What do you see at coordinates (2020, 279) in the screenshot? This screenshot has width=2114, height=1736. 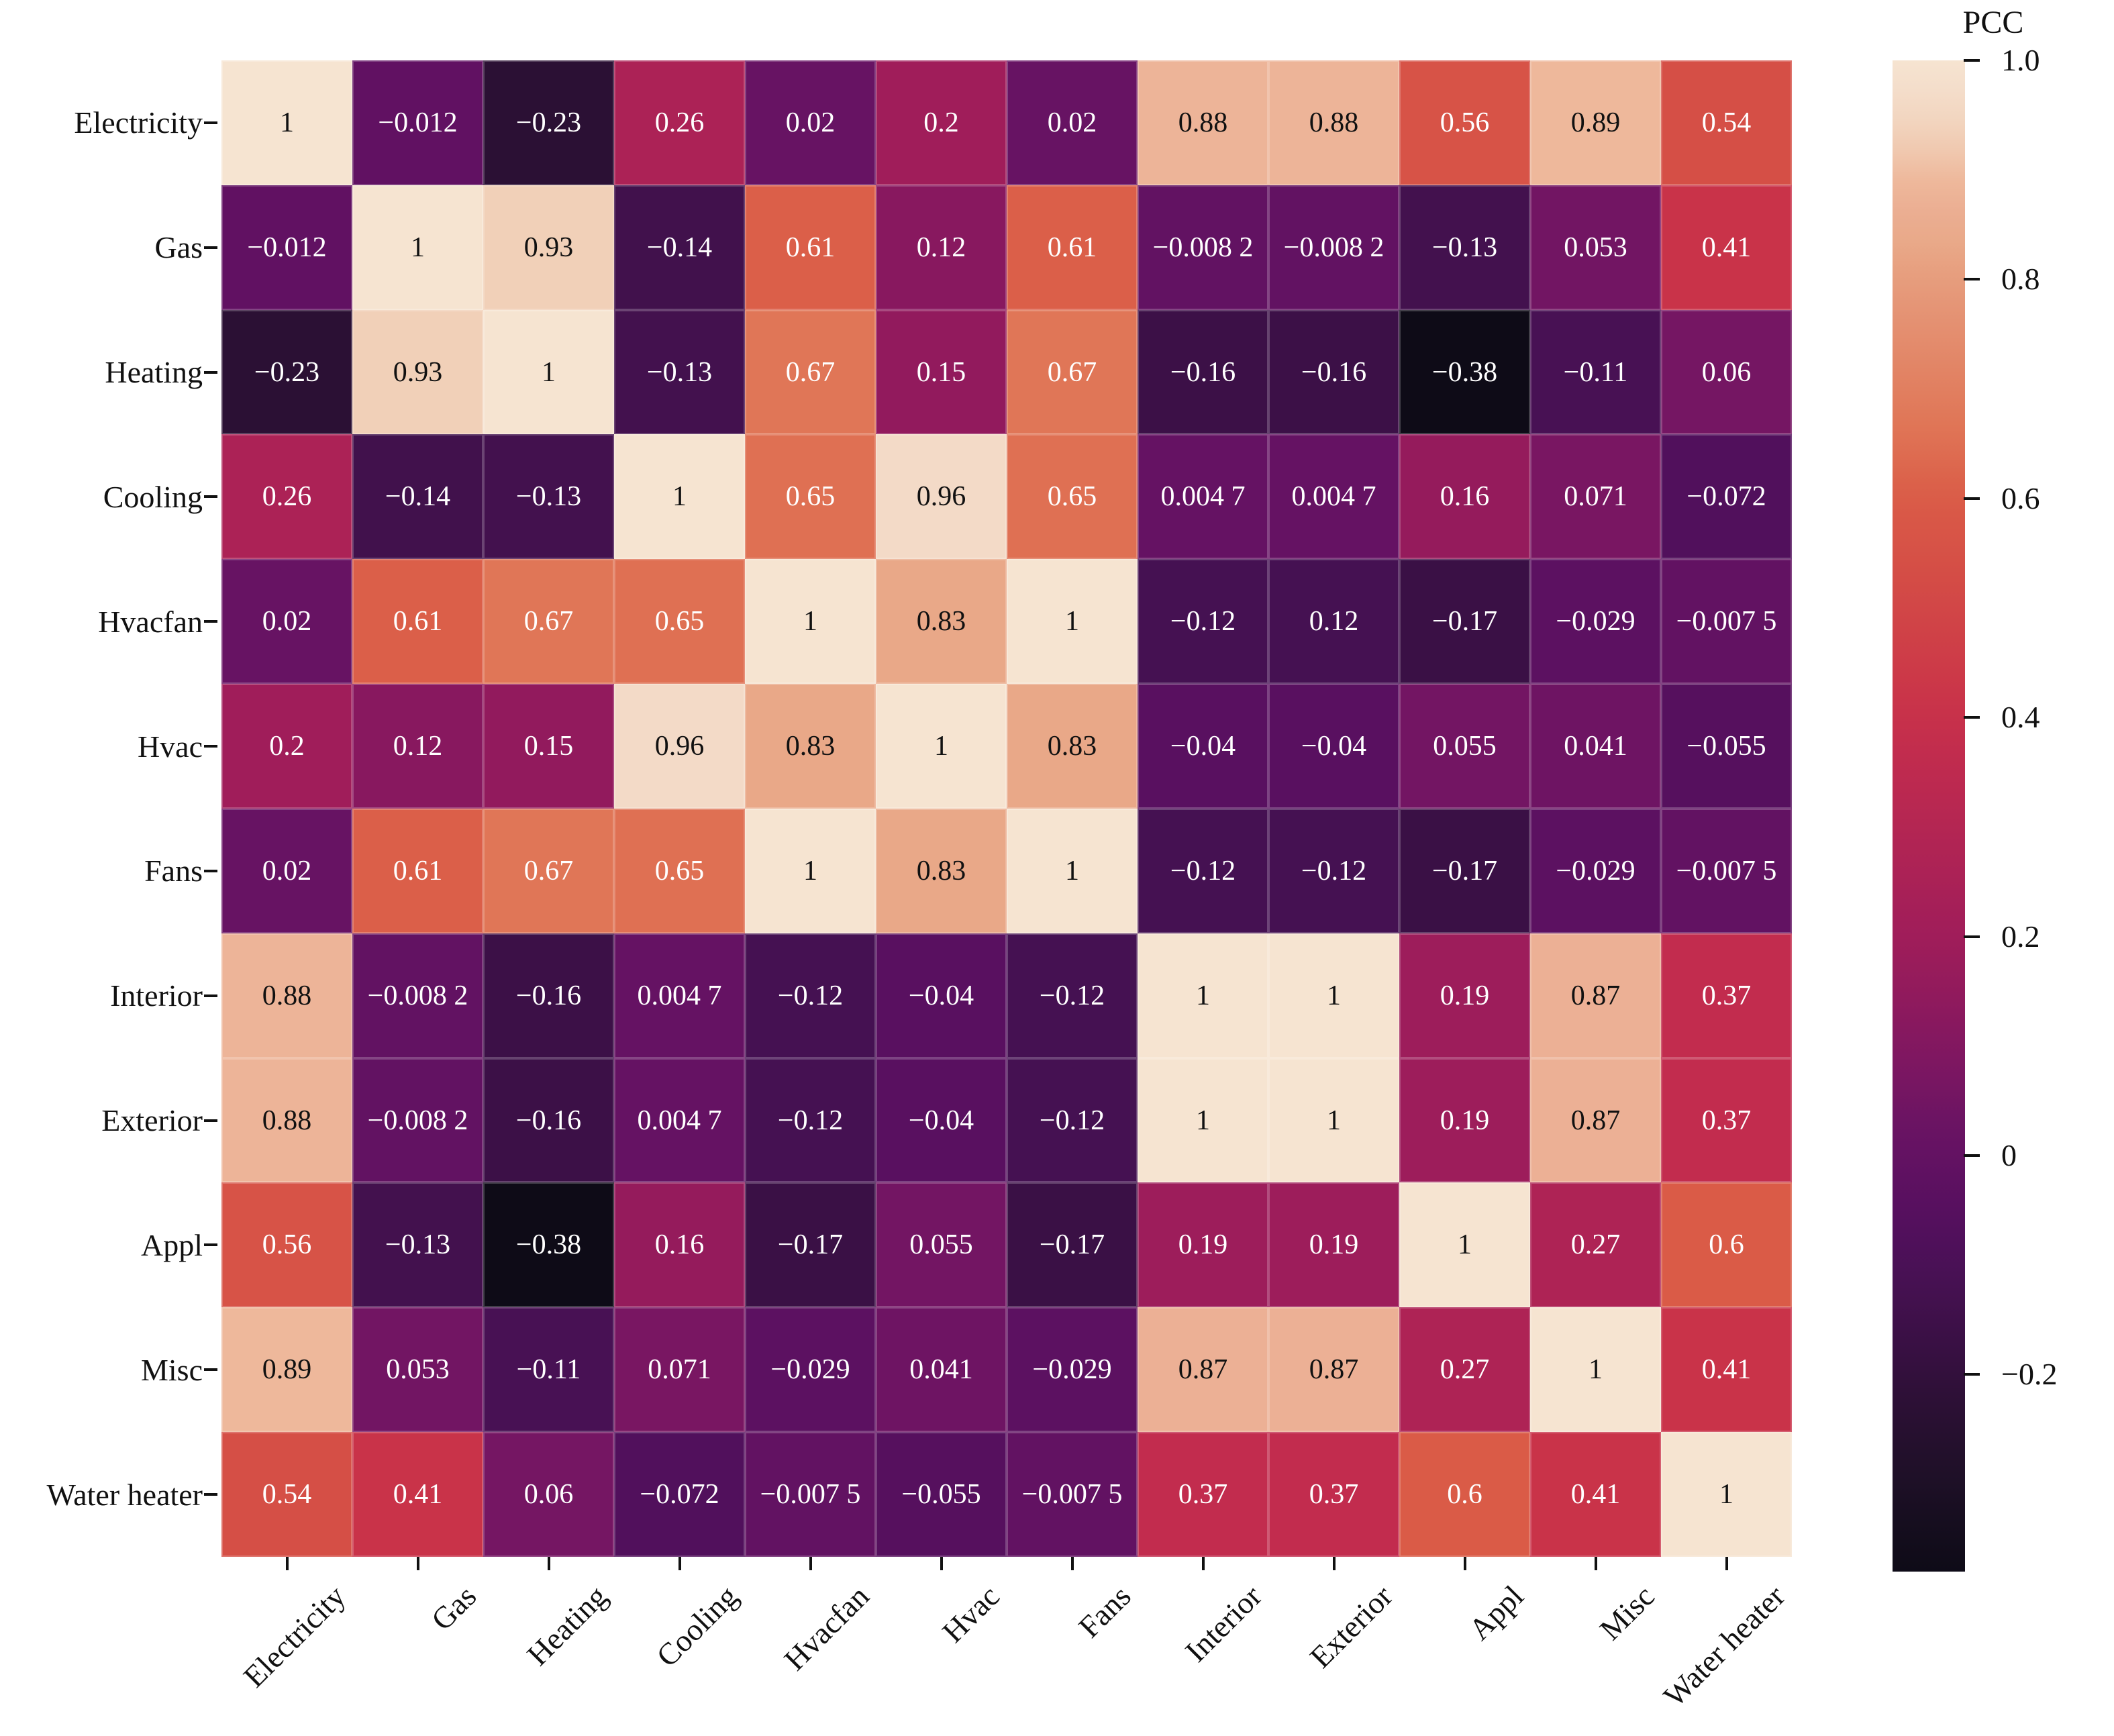 I see `colorbar-tick-label: 0.8` at bounding box center [2020, 279].